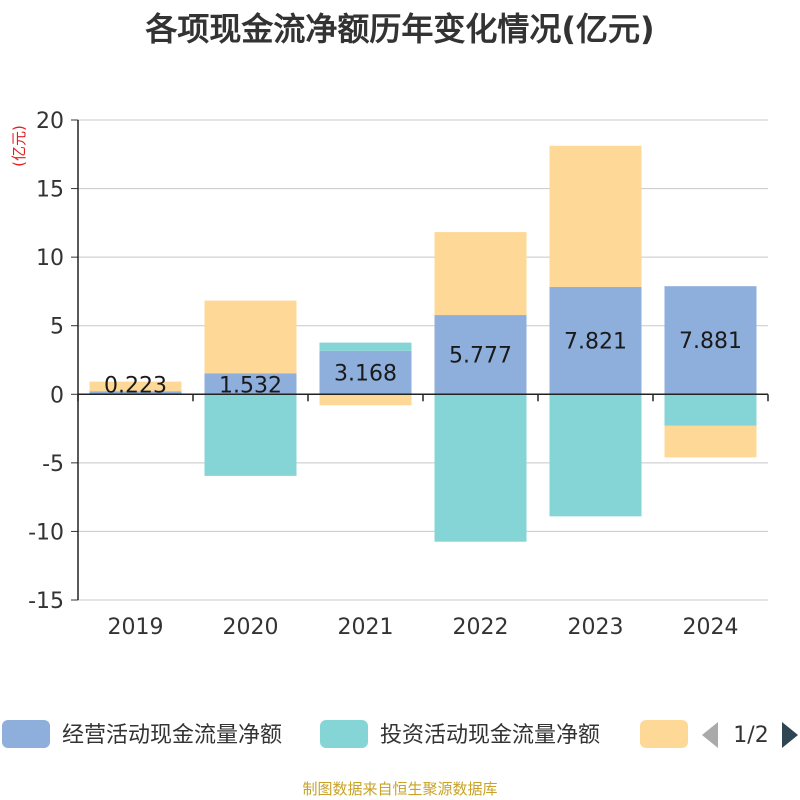 The image size is (800, 800). What do you see at coordinates (251, 627) in the screenshot?
I see `x-tick-label-2020: 2020` at bounding box center [251, 627].